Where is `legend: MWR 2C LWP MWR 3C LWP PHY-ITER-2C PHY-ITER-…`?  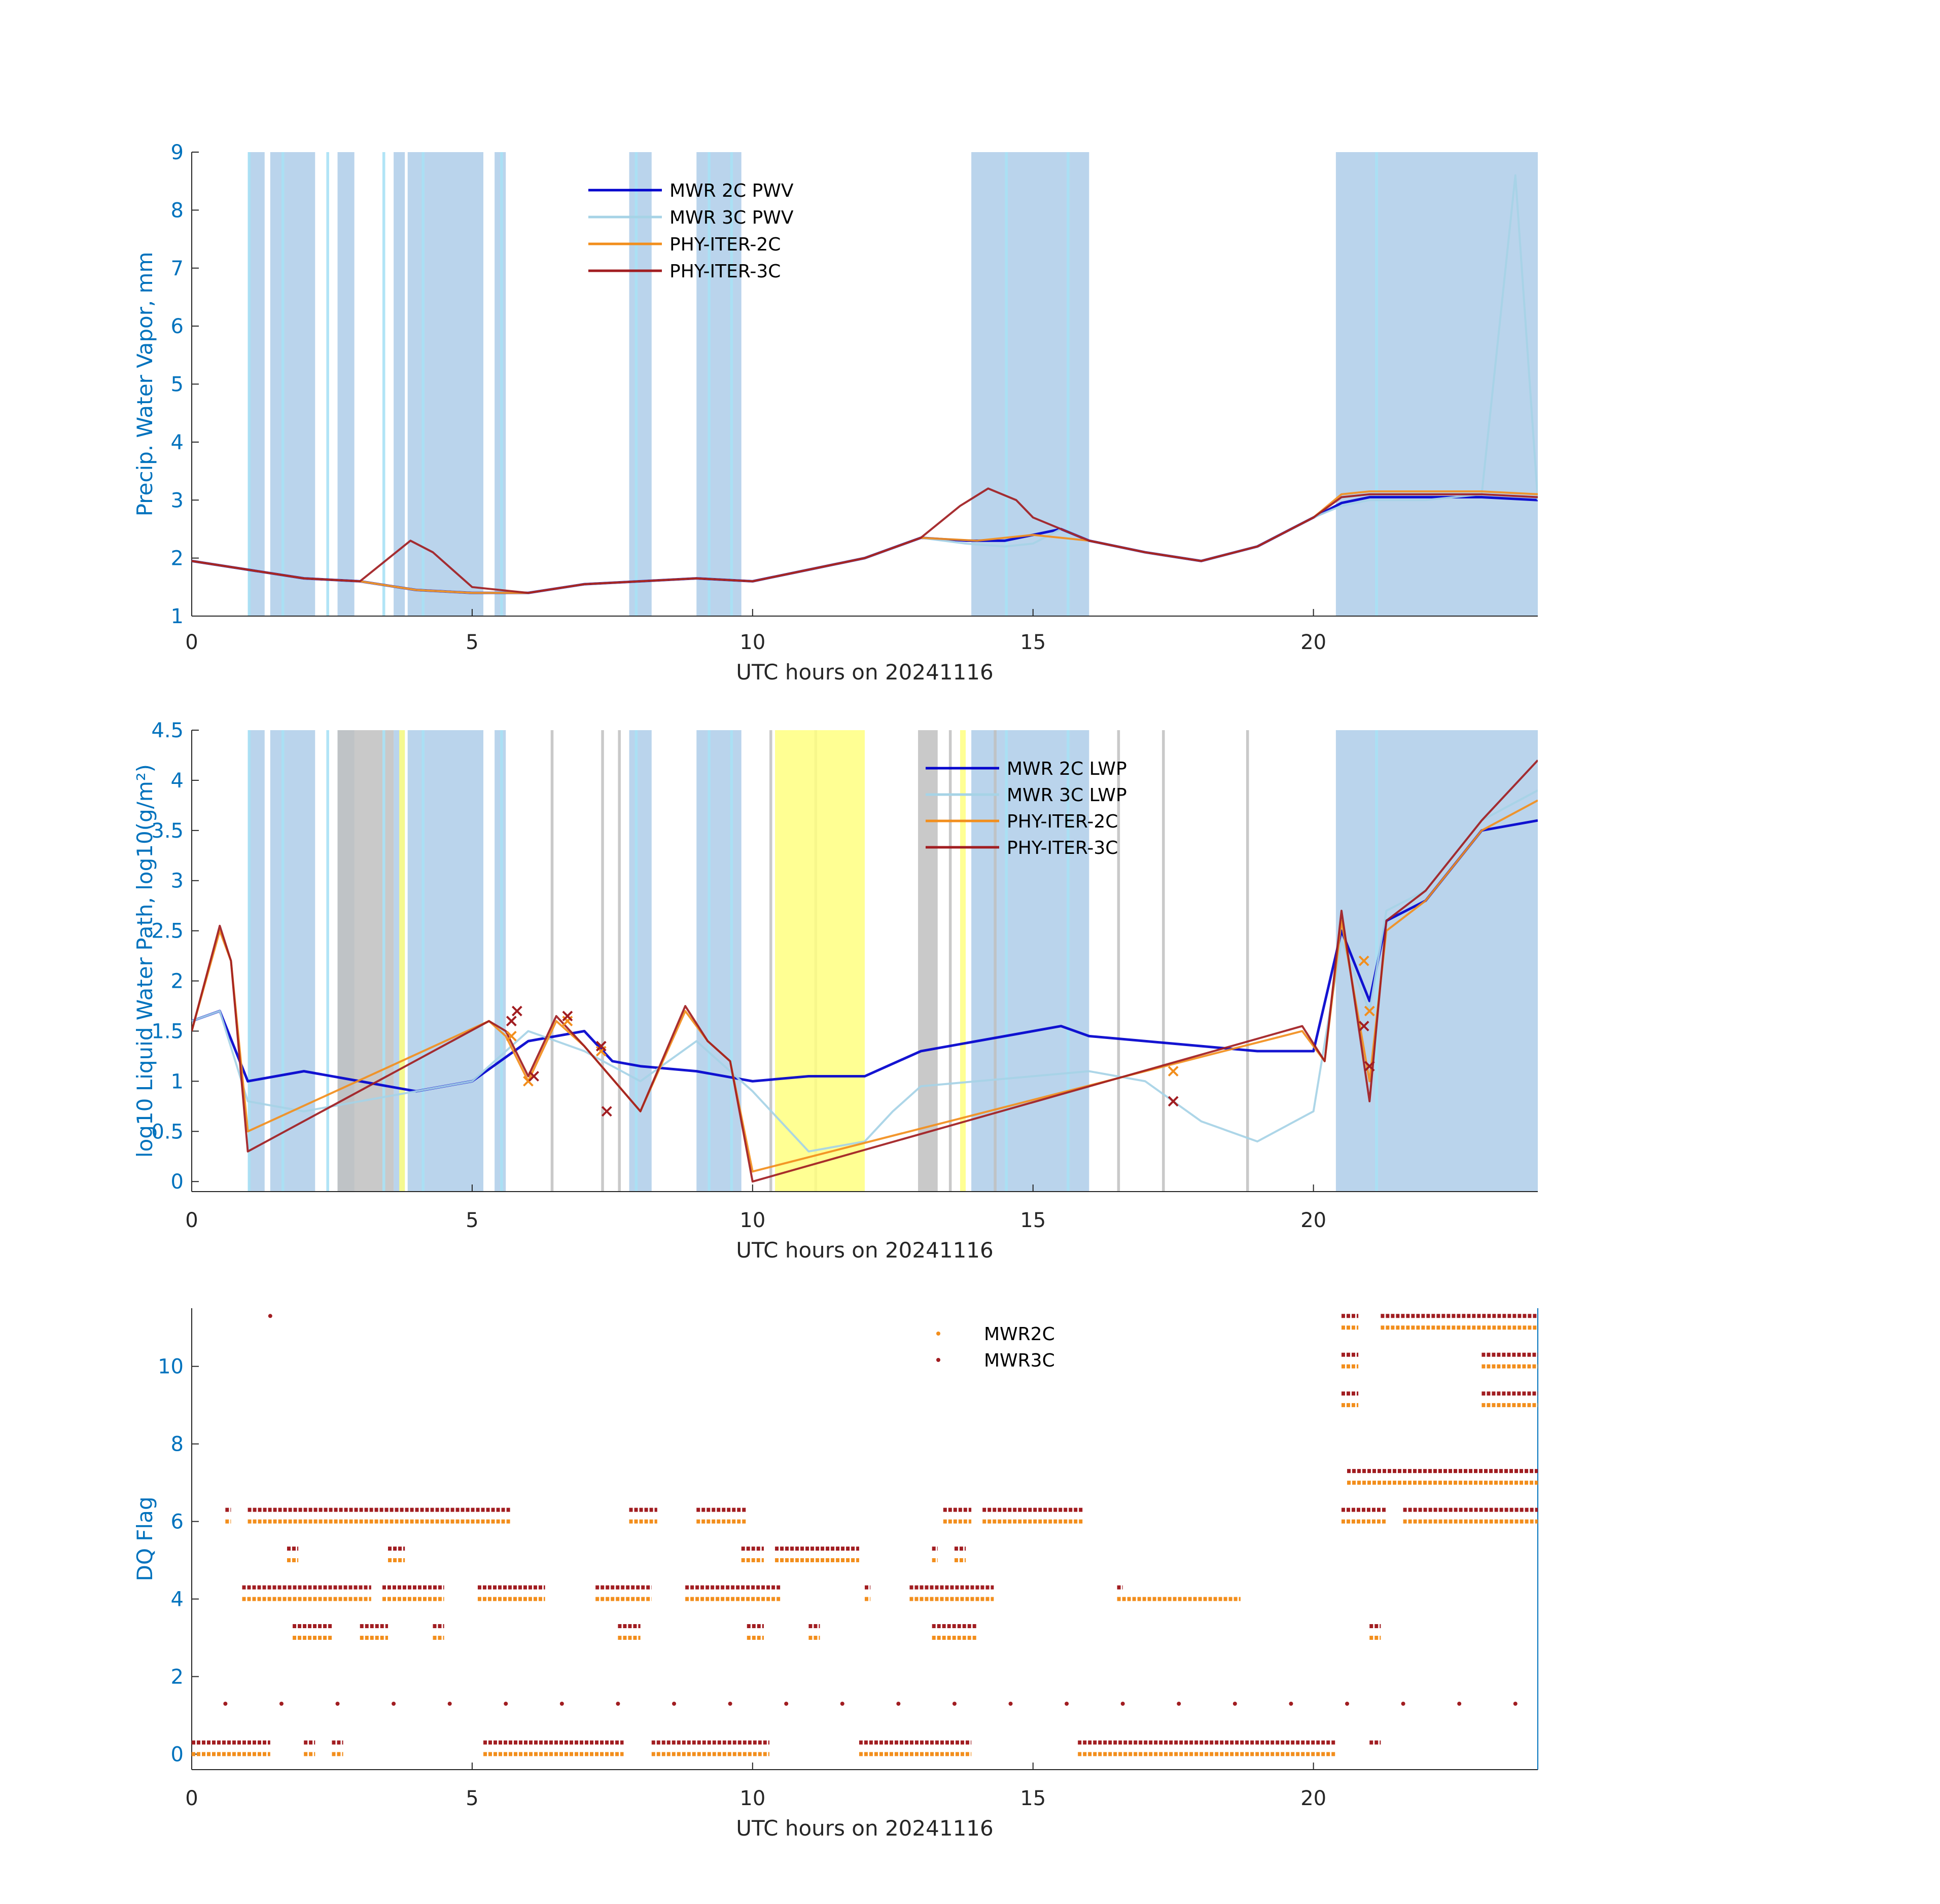 legend: MWR 2C LWP MWR 3C LWP PHY-ITER-2C PHY-ITER-… is located at coordinates (1026, 808).